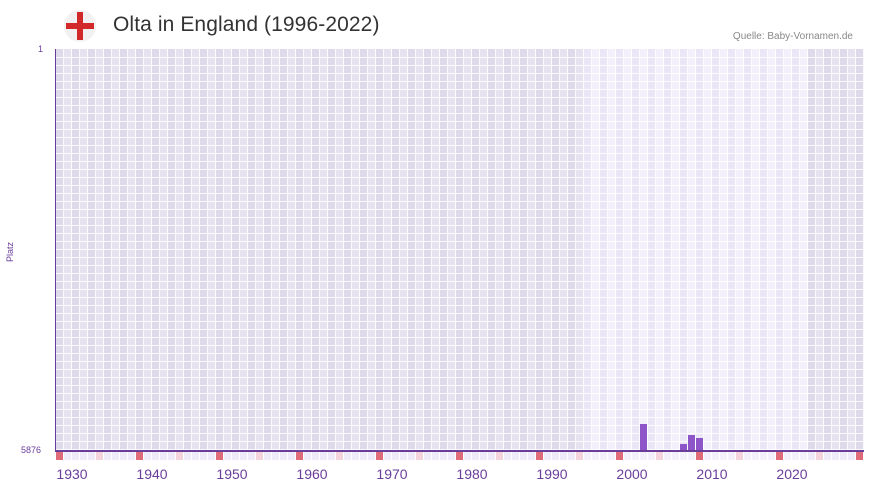 Image resolution: width=873 pixels, height=492 pixels. I want to click on rank-bar-2006, so click(683, 447).